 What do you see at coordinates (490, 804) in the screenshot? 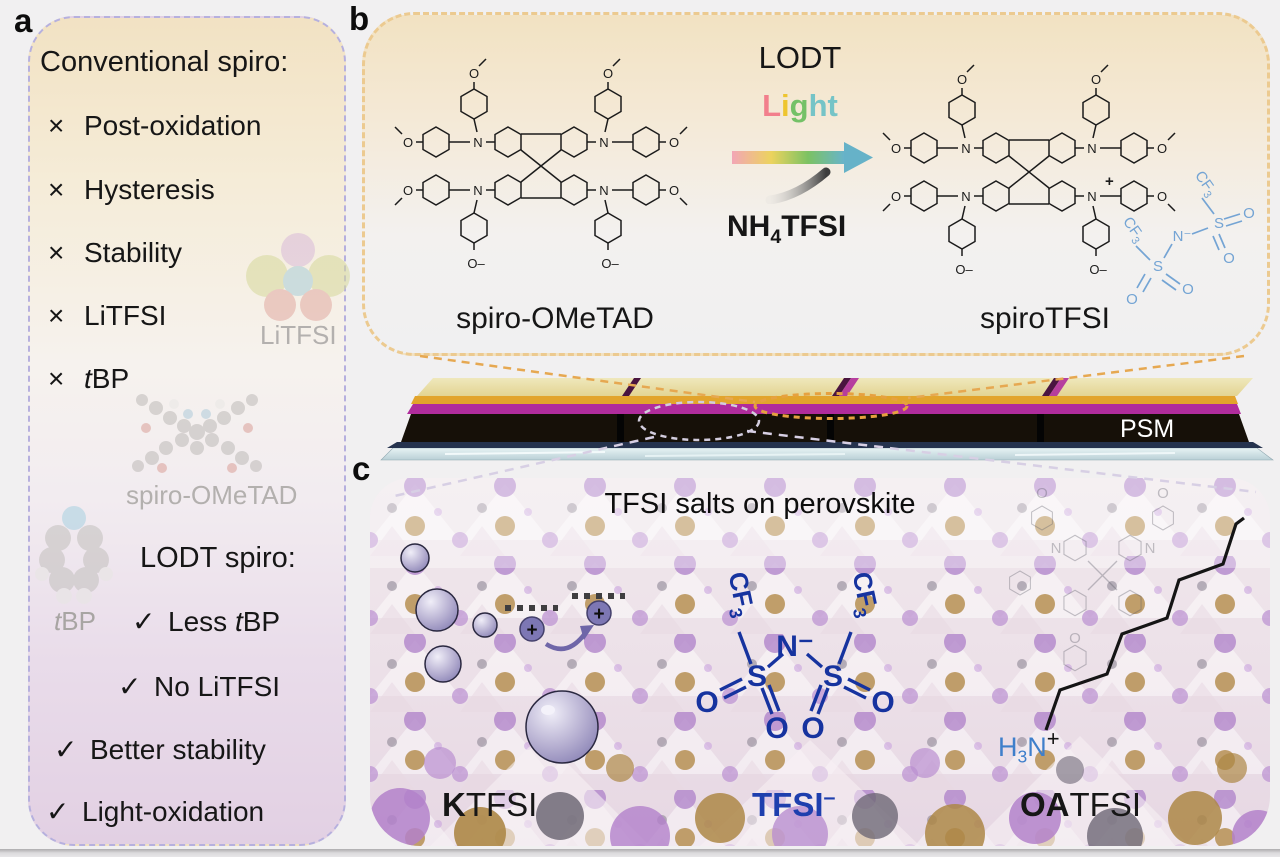
I see `ktfsi-label: KTFSI` at bounding box center [490, 804].